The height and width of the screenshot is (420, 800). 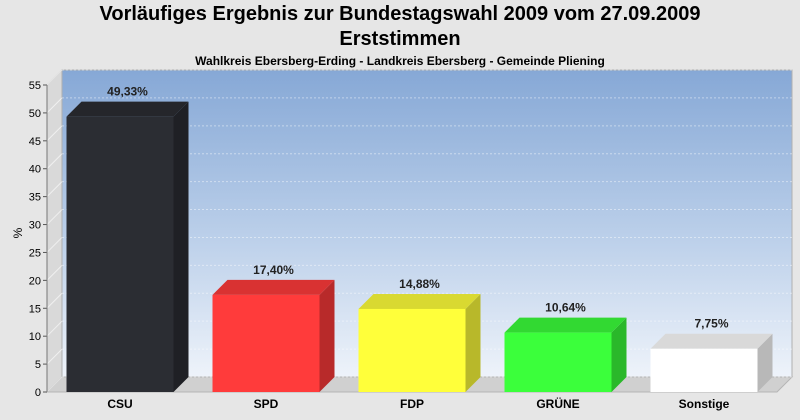 I want to click on y-tick-label: 15, so click(x=35, y=309).